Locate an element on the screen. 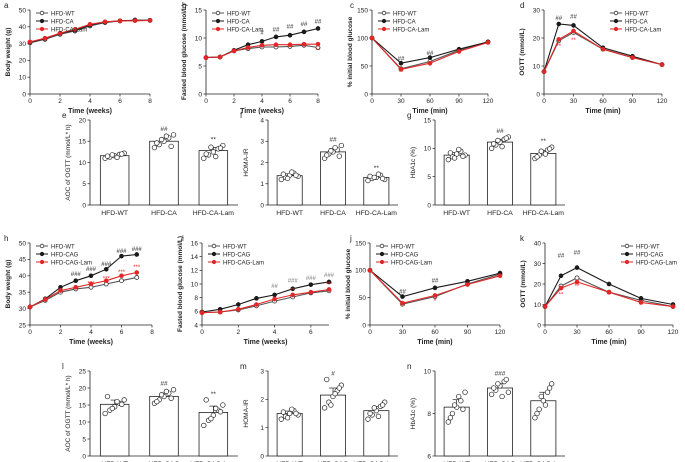  bar-hfd-wt is located at coordinates (456, 180).